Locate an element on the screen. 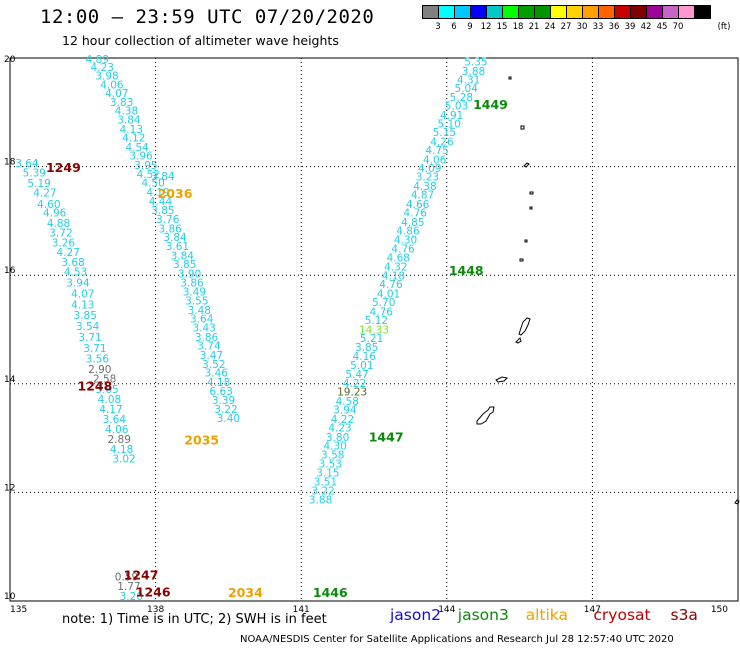 The width and height of the screenshot is (740, 650). color-scale-label: 33 is located at coordinates (598, 27).